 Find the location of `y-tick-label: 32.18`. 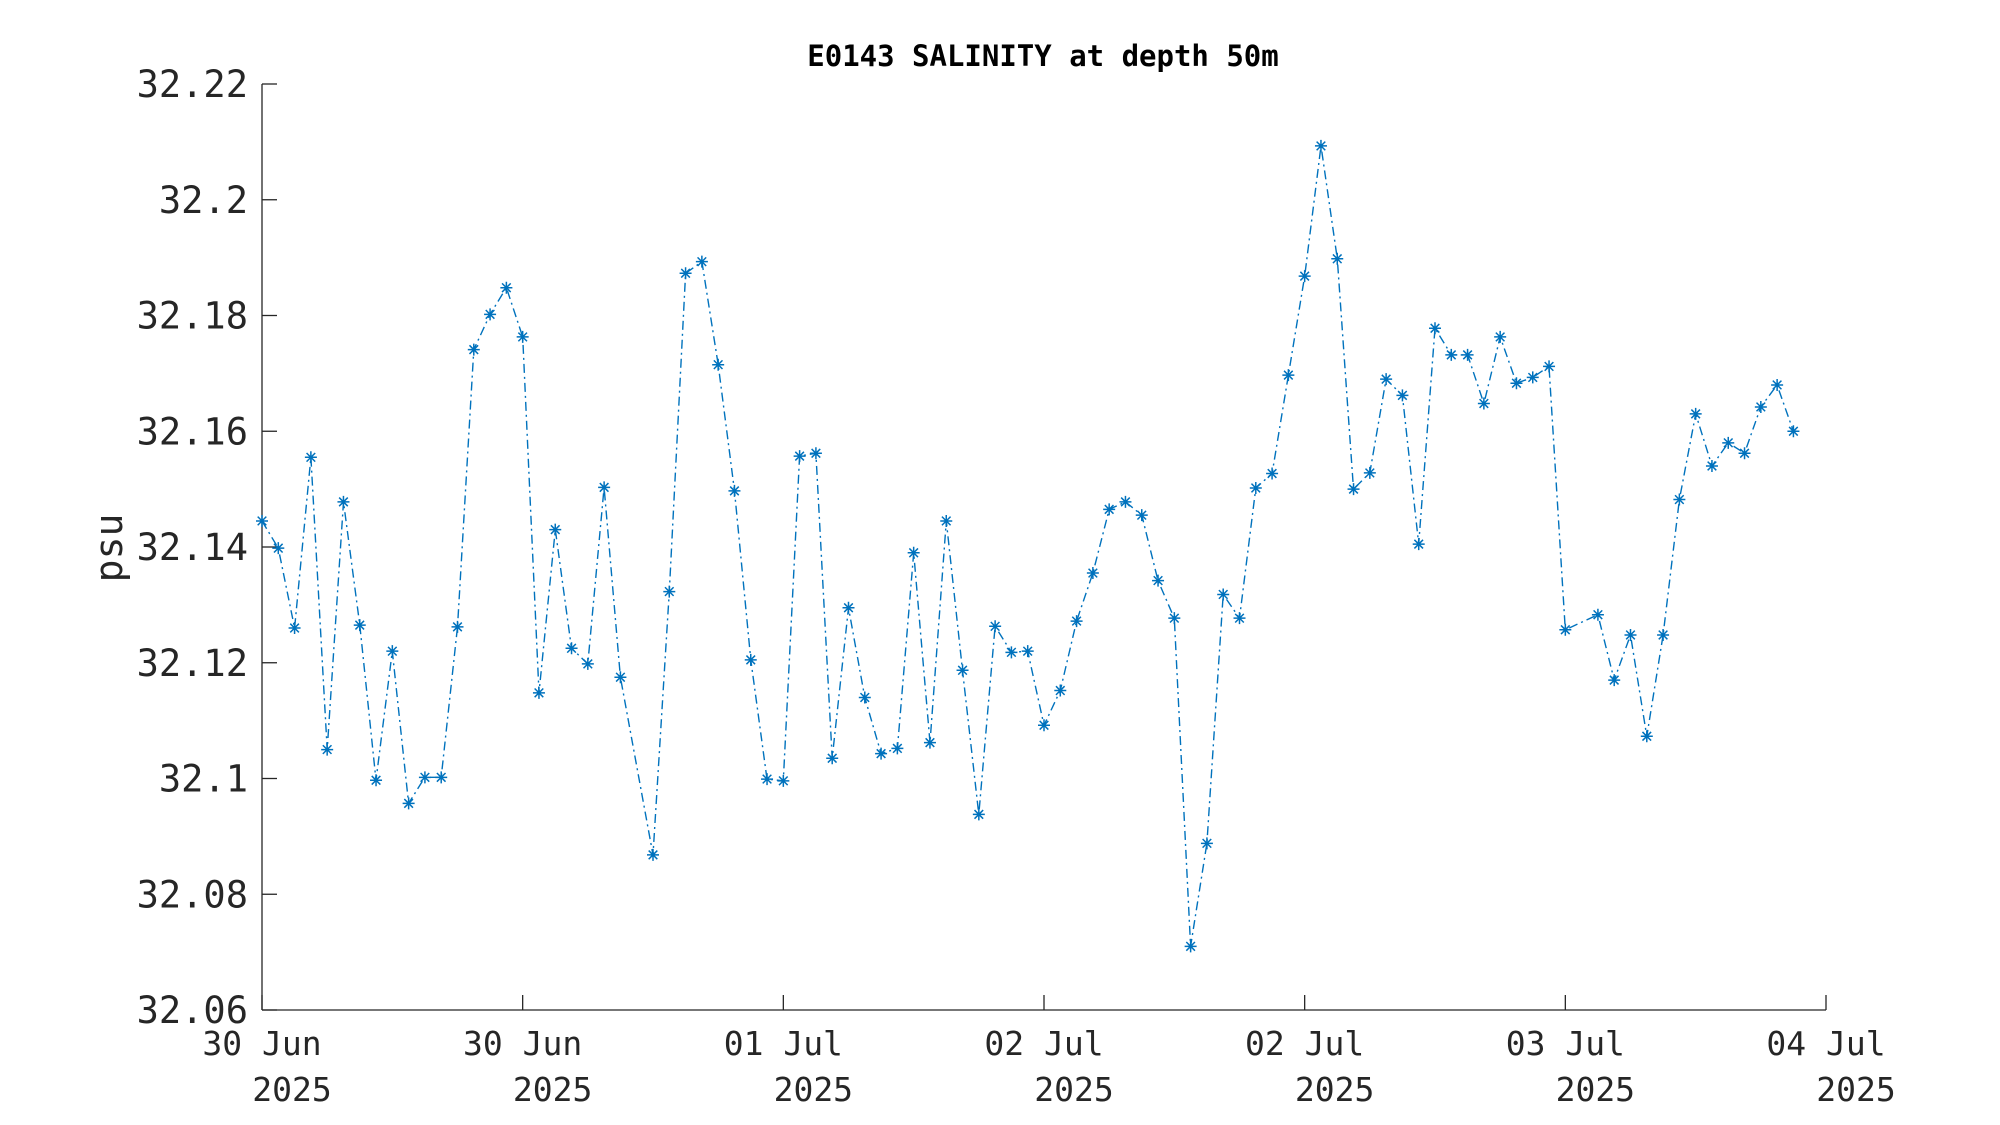

y-tick-label: 32.18 is located at coordinates (192, 316).